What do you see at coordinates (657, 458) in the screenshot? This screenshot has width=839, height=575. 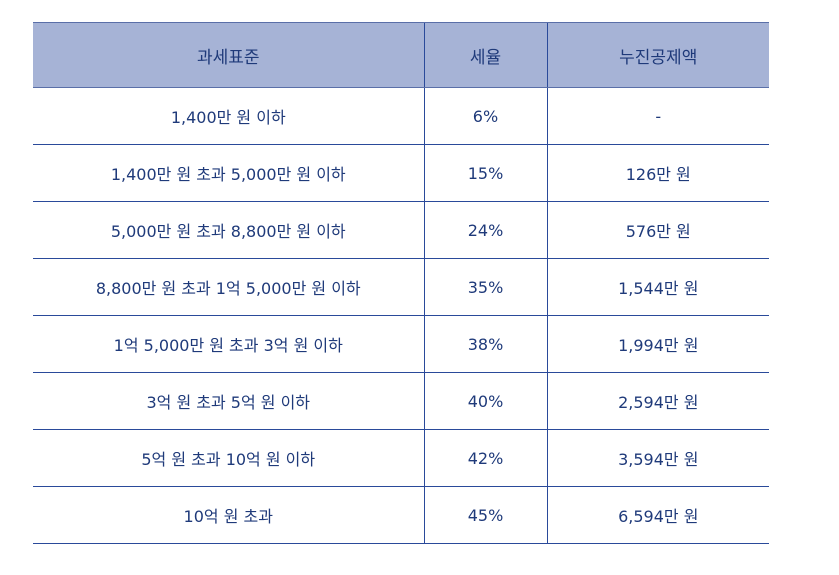 I see `deduction-cell: 3,594만 원` at bounding box center [657, 458].